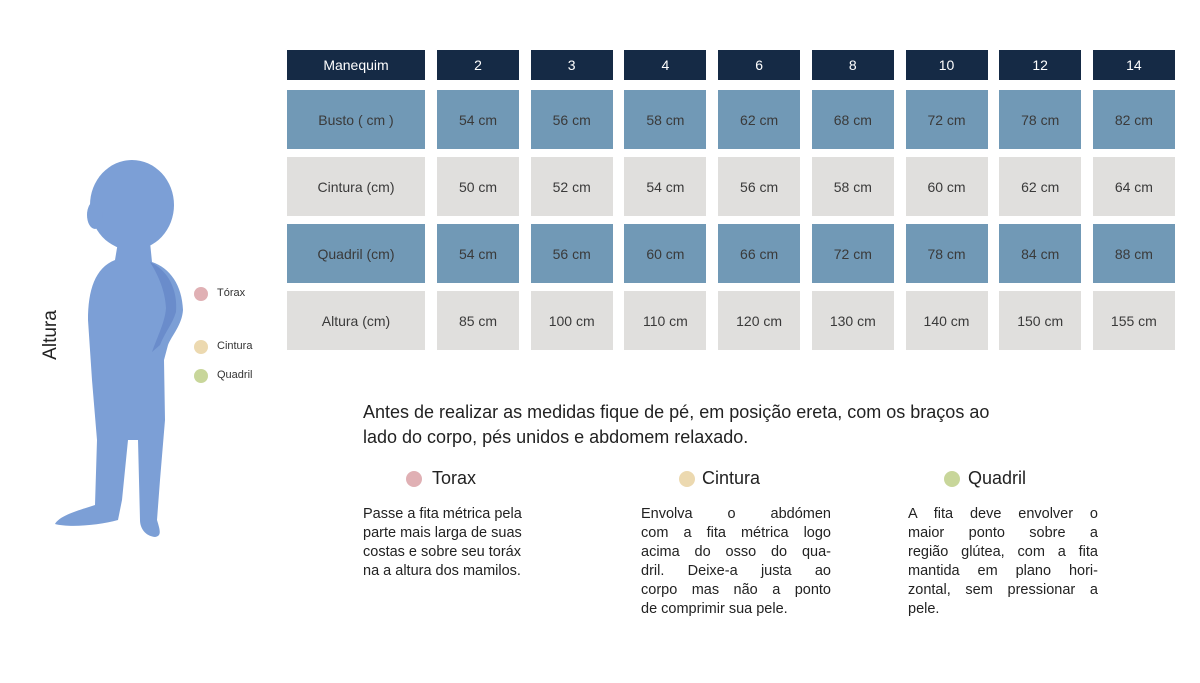 This screenshot has width=1200, height=683. What do you see at coordinates (442, 533) in the screenshot?
I see `section-line: parte mais larga de suas` at bounding box center [442, 533].